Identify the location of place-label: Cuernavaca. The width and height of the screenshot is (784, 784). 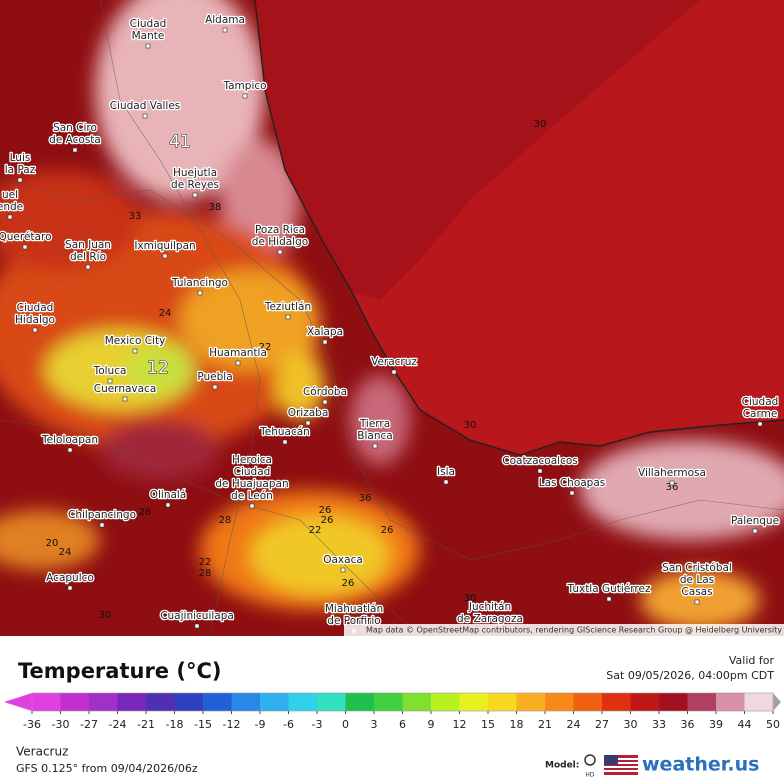
(125, 389).